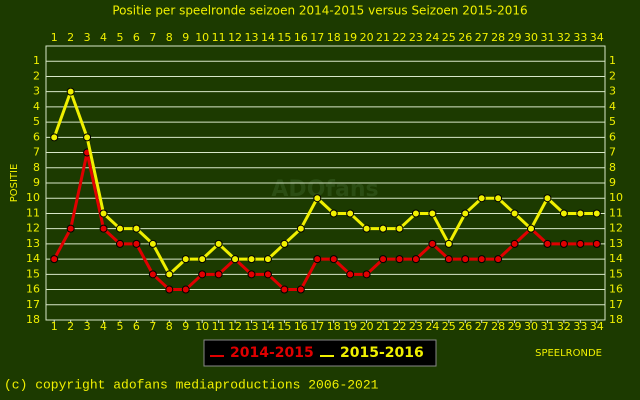  What do you see at coordinates (612, 60) in the screenshot?
I see `y-tick-label-right: 1` at bounding box center [612, 60].